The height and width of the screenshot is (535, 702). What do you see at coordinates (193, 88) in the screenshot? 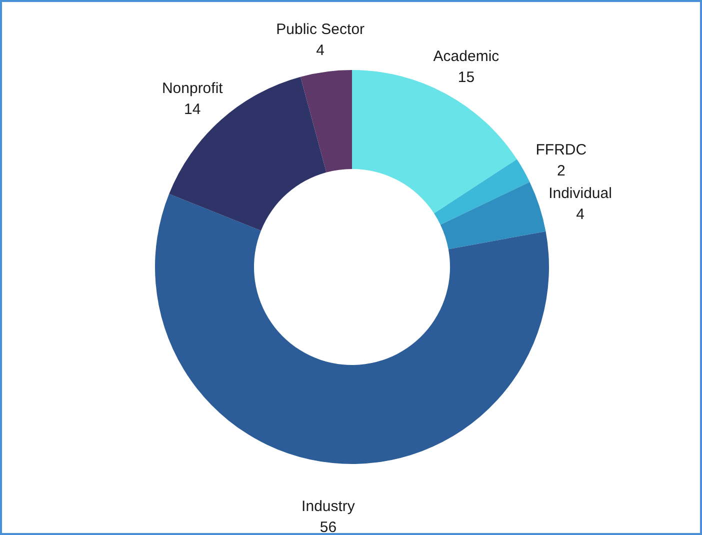
I see `slice-label: Nonprofit` at bounding box center [193, 88].